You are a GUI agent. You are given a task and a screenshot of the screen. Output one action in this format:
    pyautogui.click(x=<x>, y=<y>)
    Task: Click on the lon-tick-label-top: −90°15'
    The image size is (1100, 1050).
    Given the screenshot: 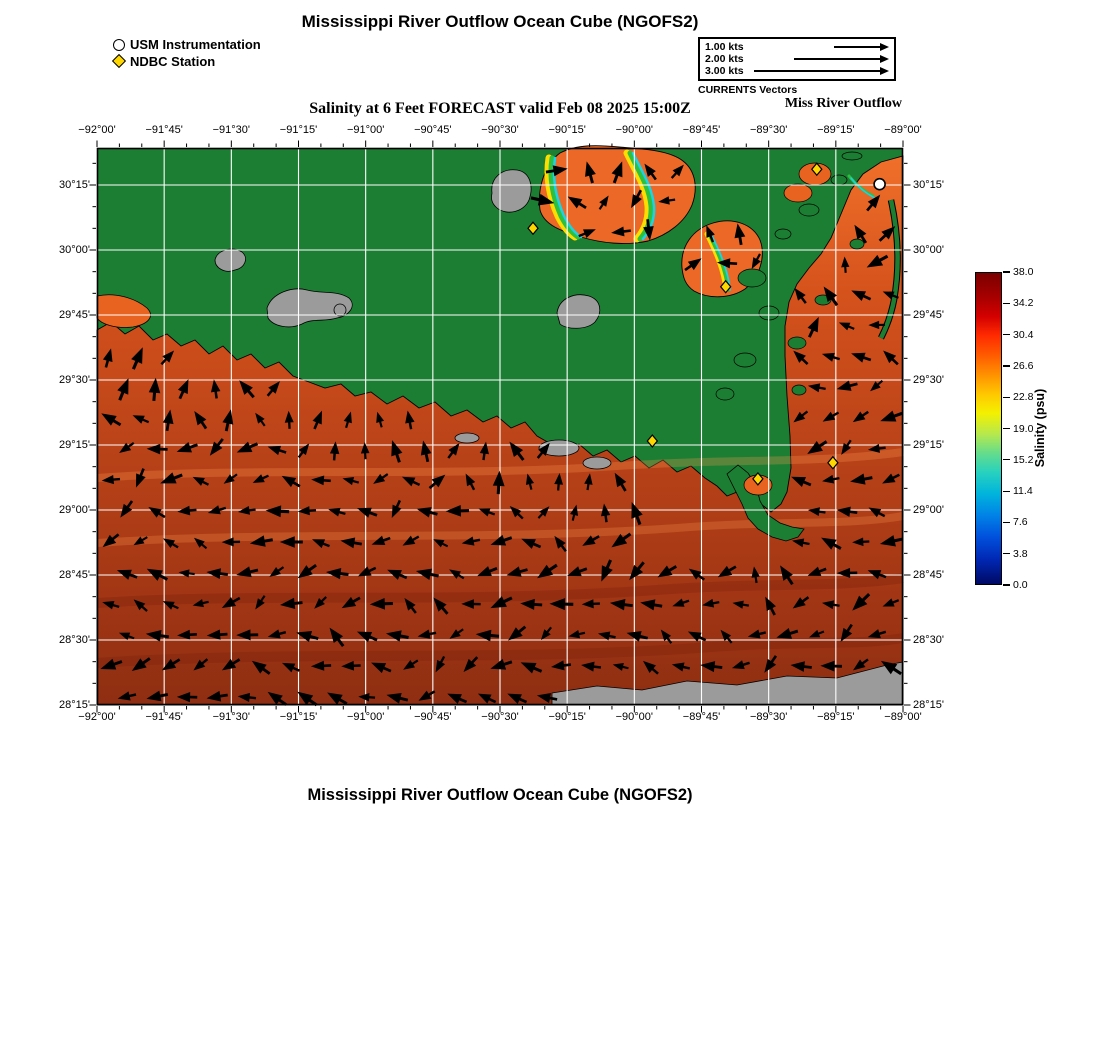 What is the action you would take?
    pyautogui.click(x=567, y=130)
    